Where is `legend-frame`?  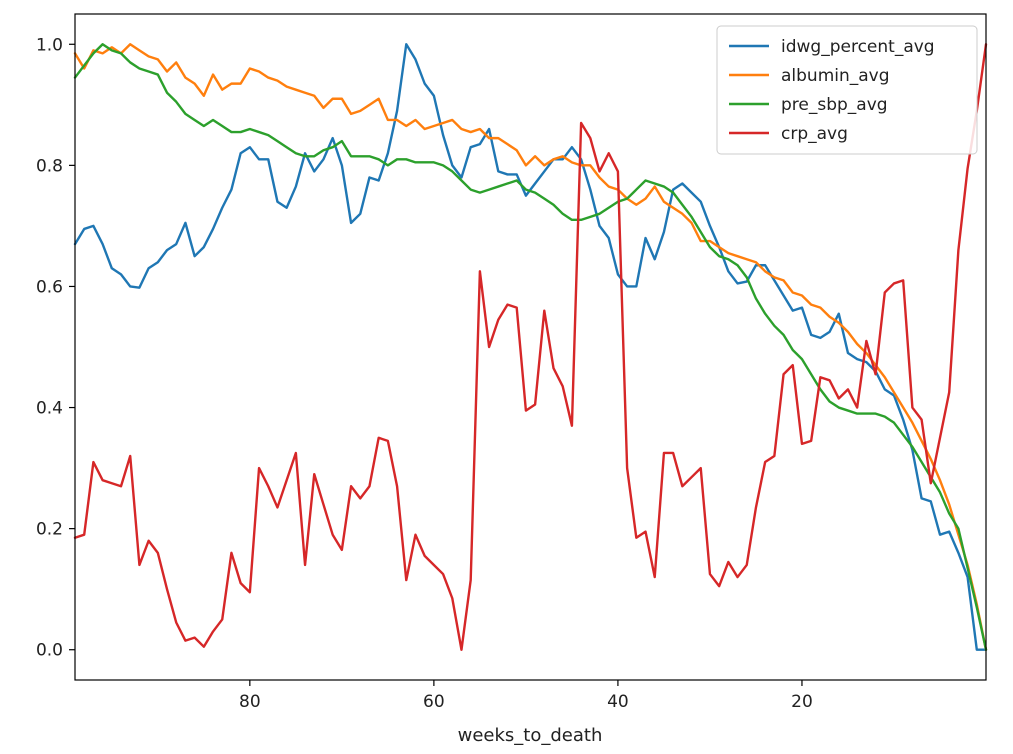
legend-frame is located at coordinates (847, 90).